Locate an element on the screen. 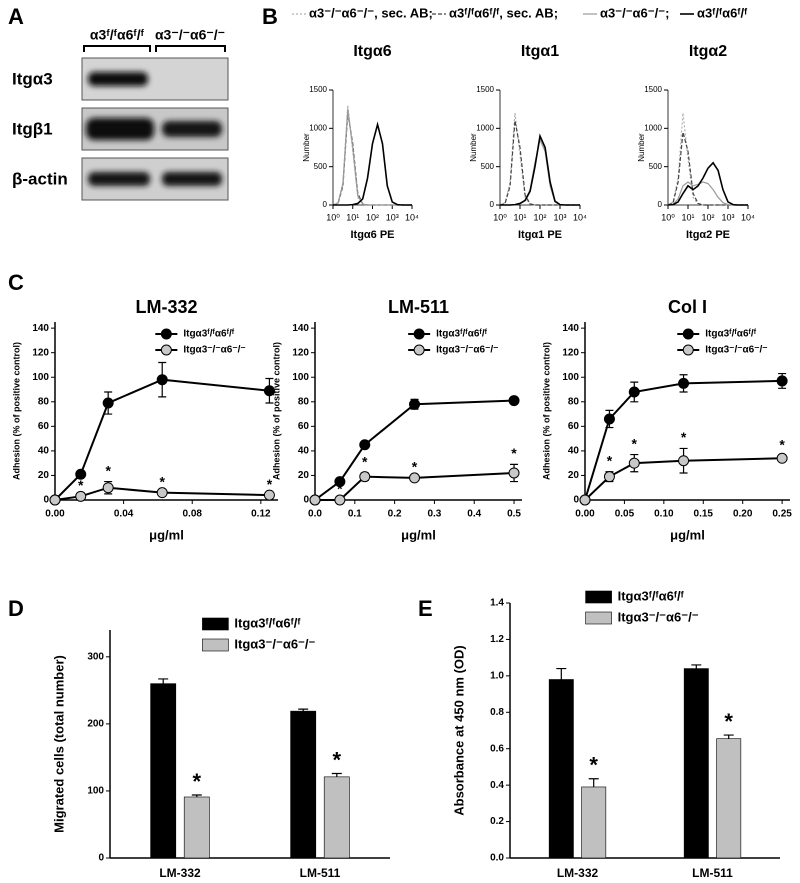 The image size is (800, 883). bracket is located at coordinates (154, 48).